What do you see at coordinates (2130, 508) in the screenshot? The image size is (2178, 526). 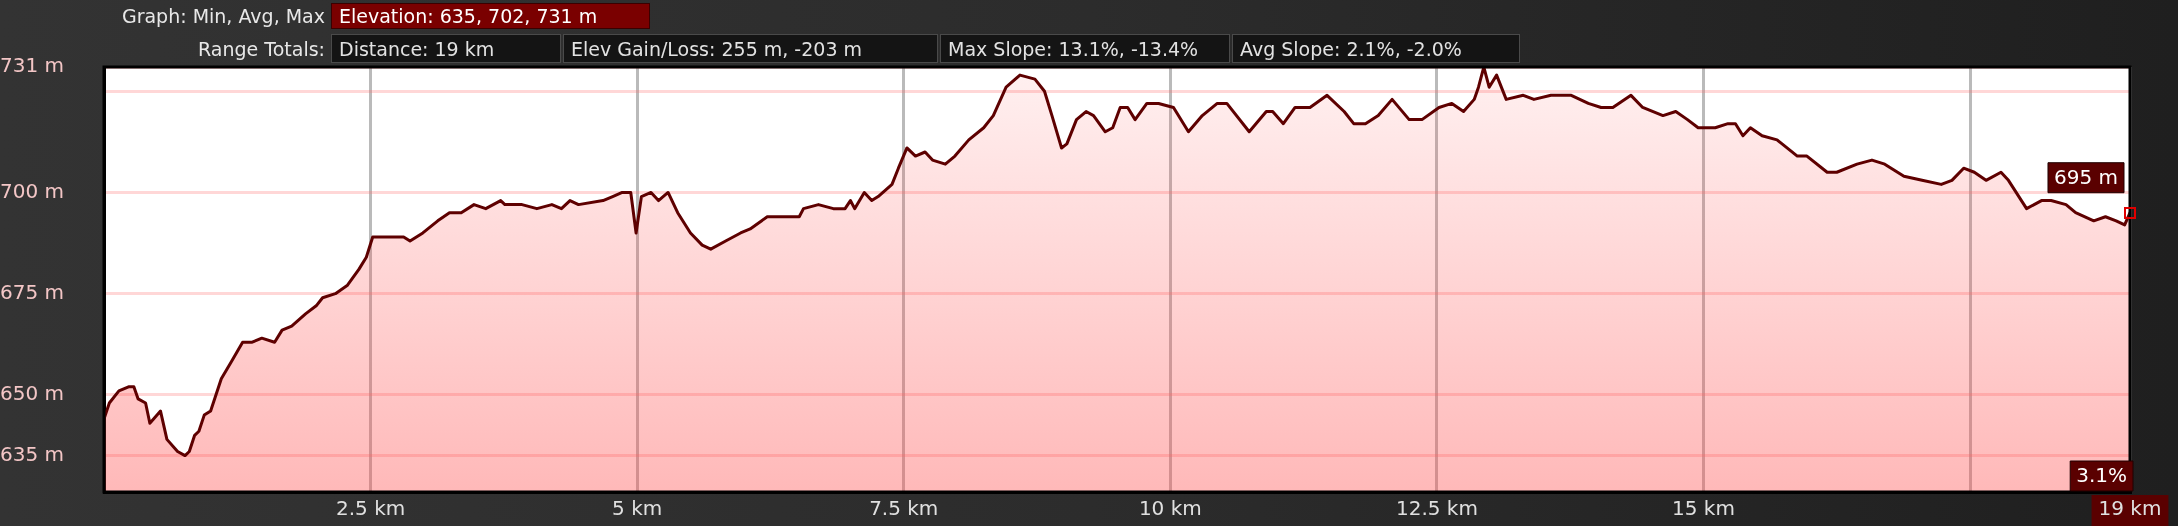 I see `x-tick-label: 19 km` at bounding box center [2130, 508].